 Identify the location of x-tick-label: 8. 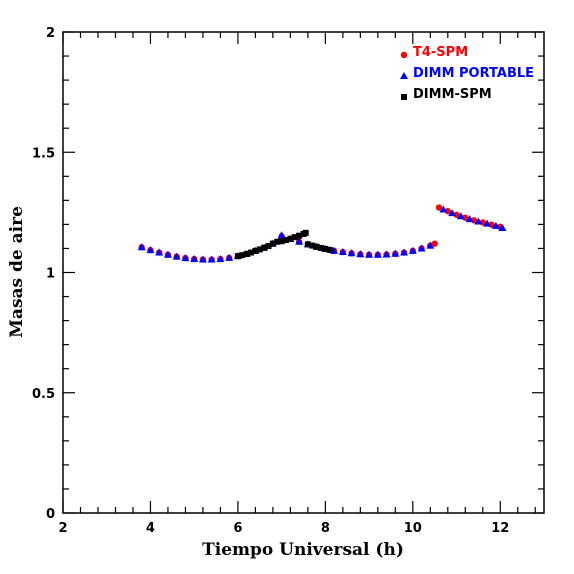
(325, 528).